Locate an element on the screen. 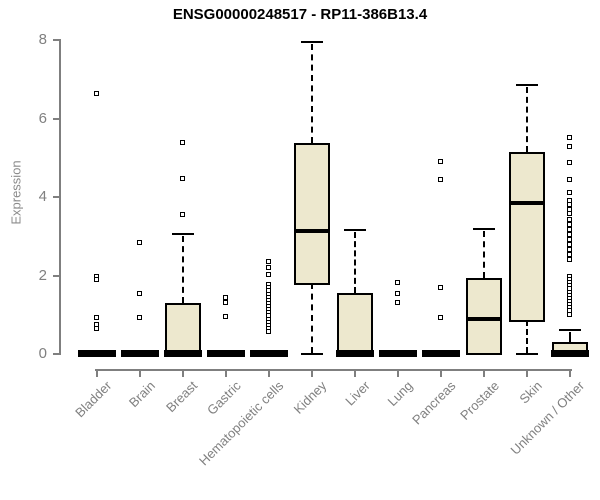  lower-whisker-cap is located at coordinates (527, 354).